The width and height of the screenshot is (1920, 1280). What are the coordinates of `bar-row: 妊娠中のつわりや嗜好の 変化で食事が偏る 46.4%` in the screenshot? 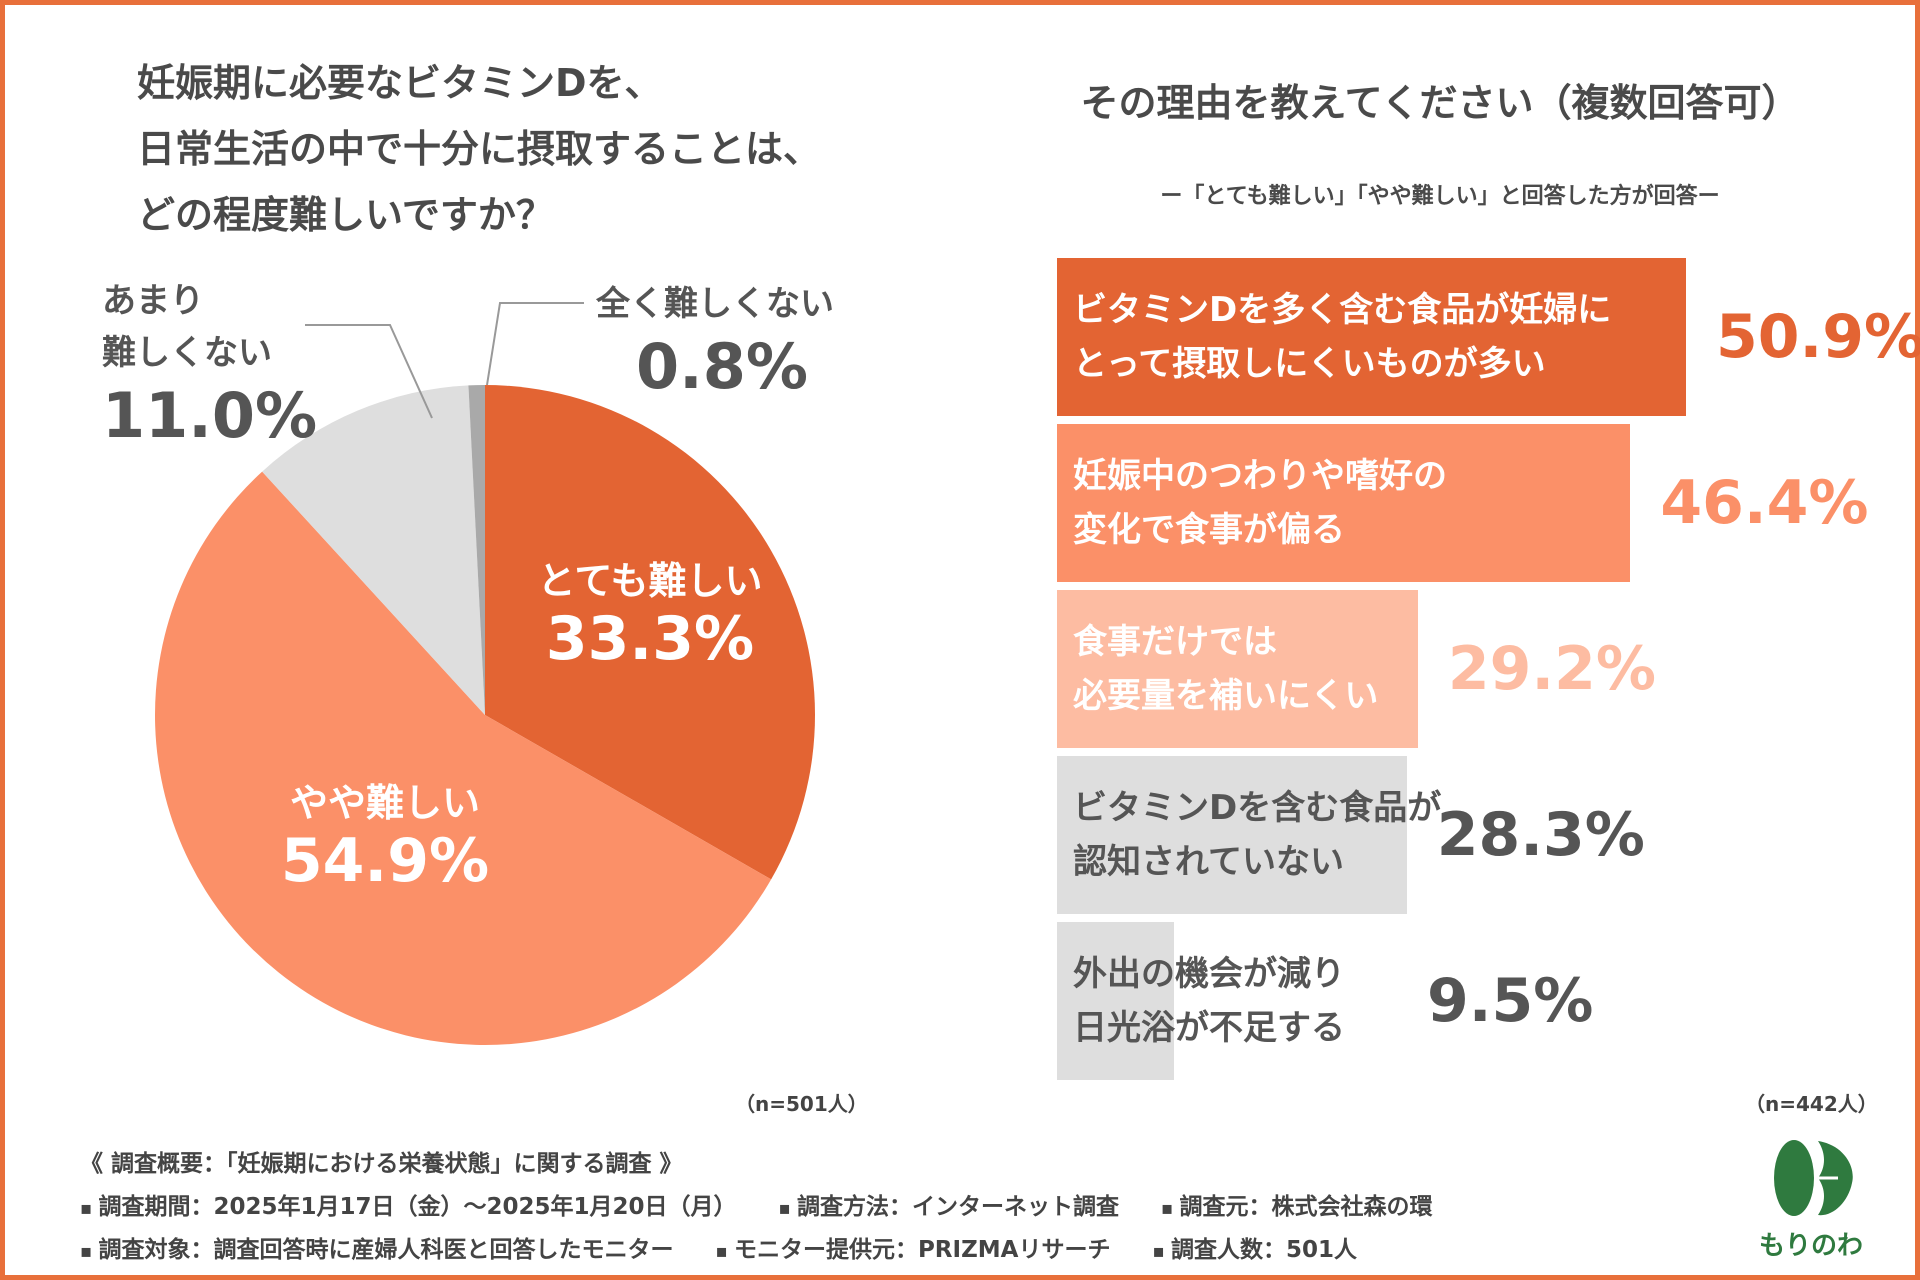 It's located at (1477, 503).